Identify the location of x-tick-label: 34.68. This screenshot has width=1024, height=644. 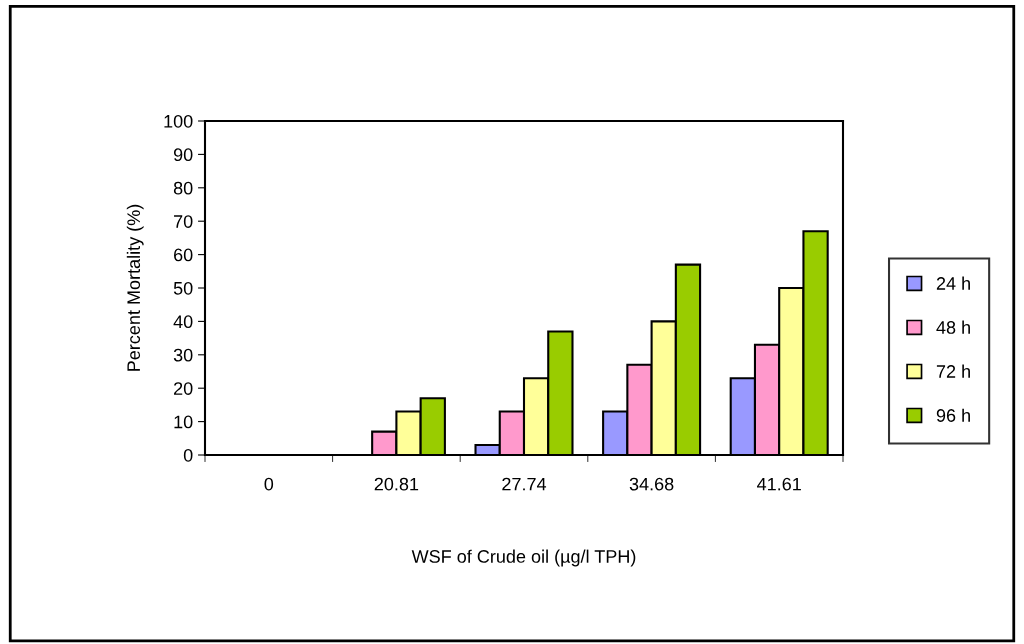
(651, 484).